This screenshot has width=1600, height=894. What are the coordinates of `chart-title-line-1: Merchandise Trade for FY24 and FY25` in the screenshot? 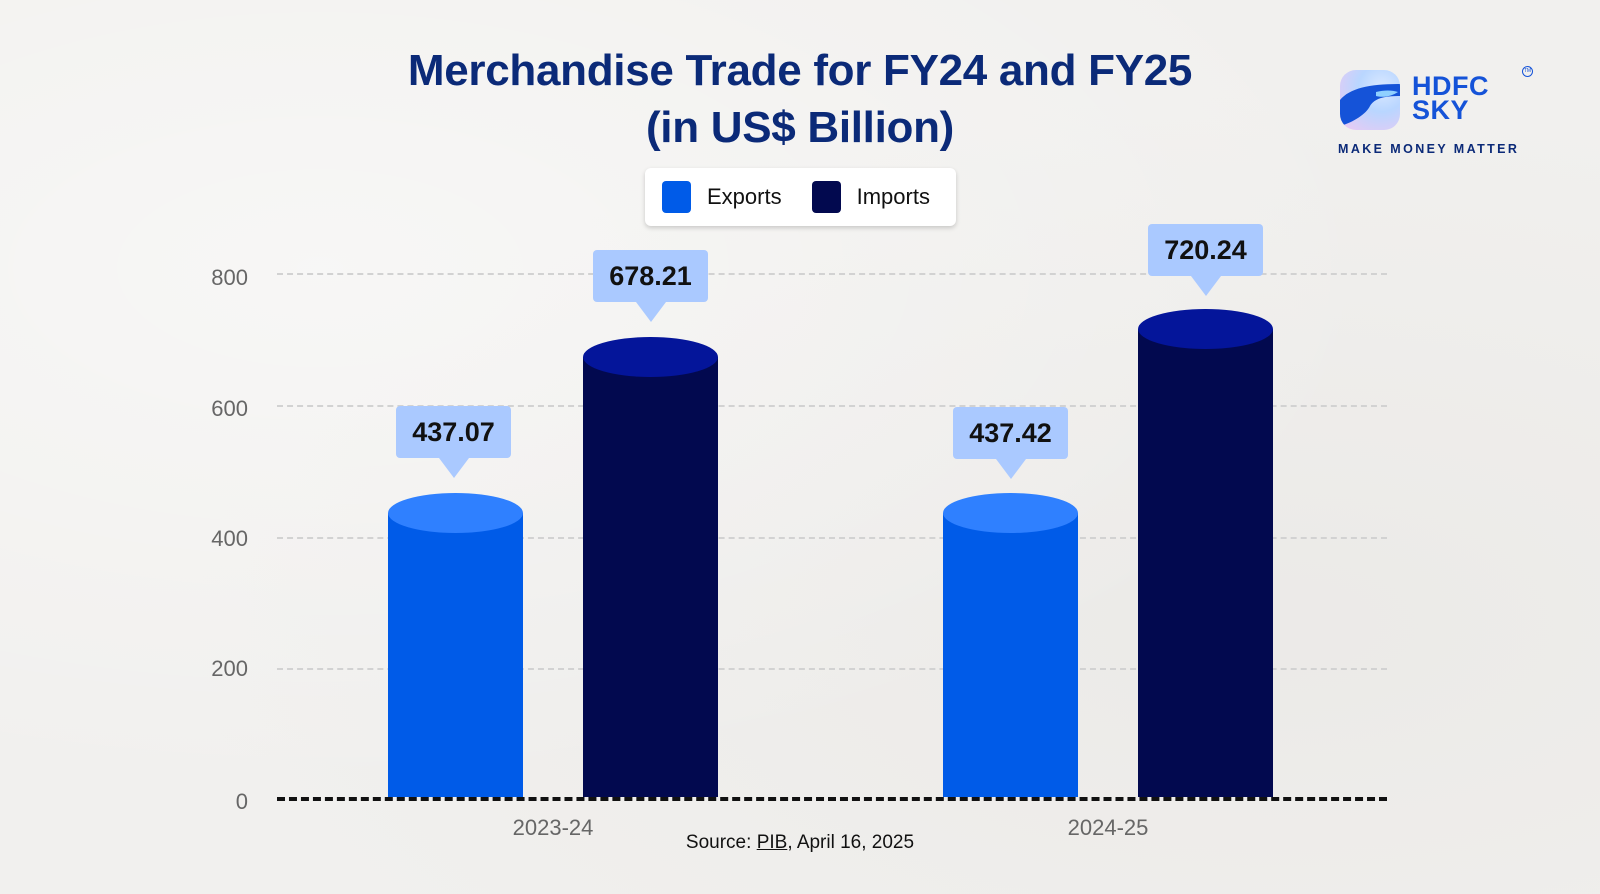 It's located at (800, 70).